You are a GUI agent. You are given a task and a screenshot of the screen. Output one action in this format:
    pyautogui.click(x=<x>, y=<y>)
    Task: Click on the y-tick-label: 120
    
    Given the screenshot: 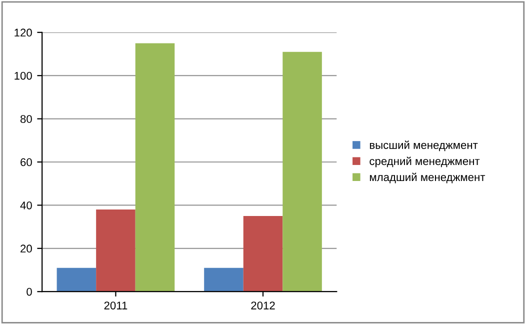 What is the action you would take?
    pyautogui.click(x=23, y=32)
    